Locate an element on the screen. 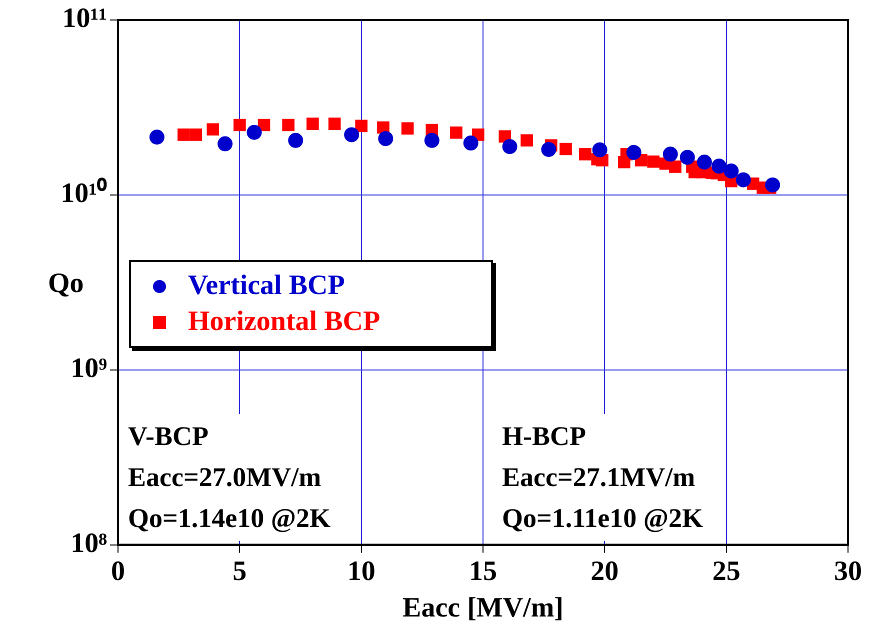 The height and width of the screenshot is (630, 872). y-tick-label: 10⁸ is located at coordinates (88, 544).